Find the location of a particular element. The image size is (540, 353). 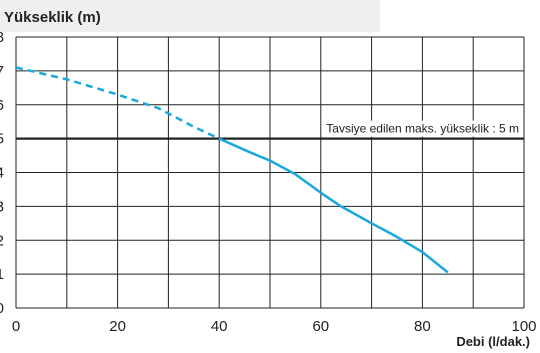

y-tick-label: 5 is located at coordinates (2, 139).